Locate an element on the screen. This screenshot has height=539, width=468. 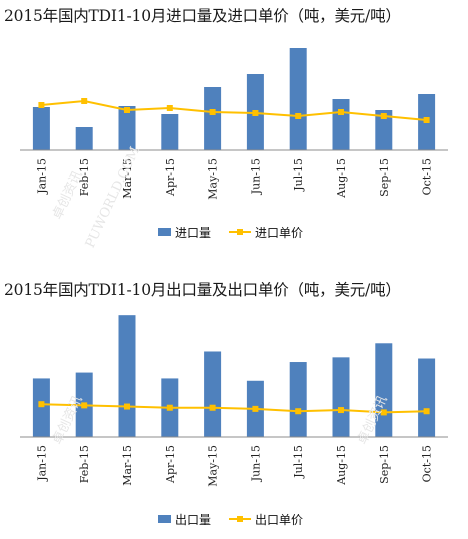
legend-bar-label: 出口量 is located at coordinates (193, 520).